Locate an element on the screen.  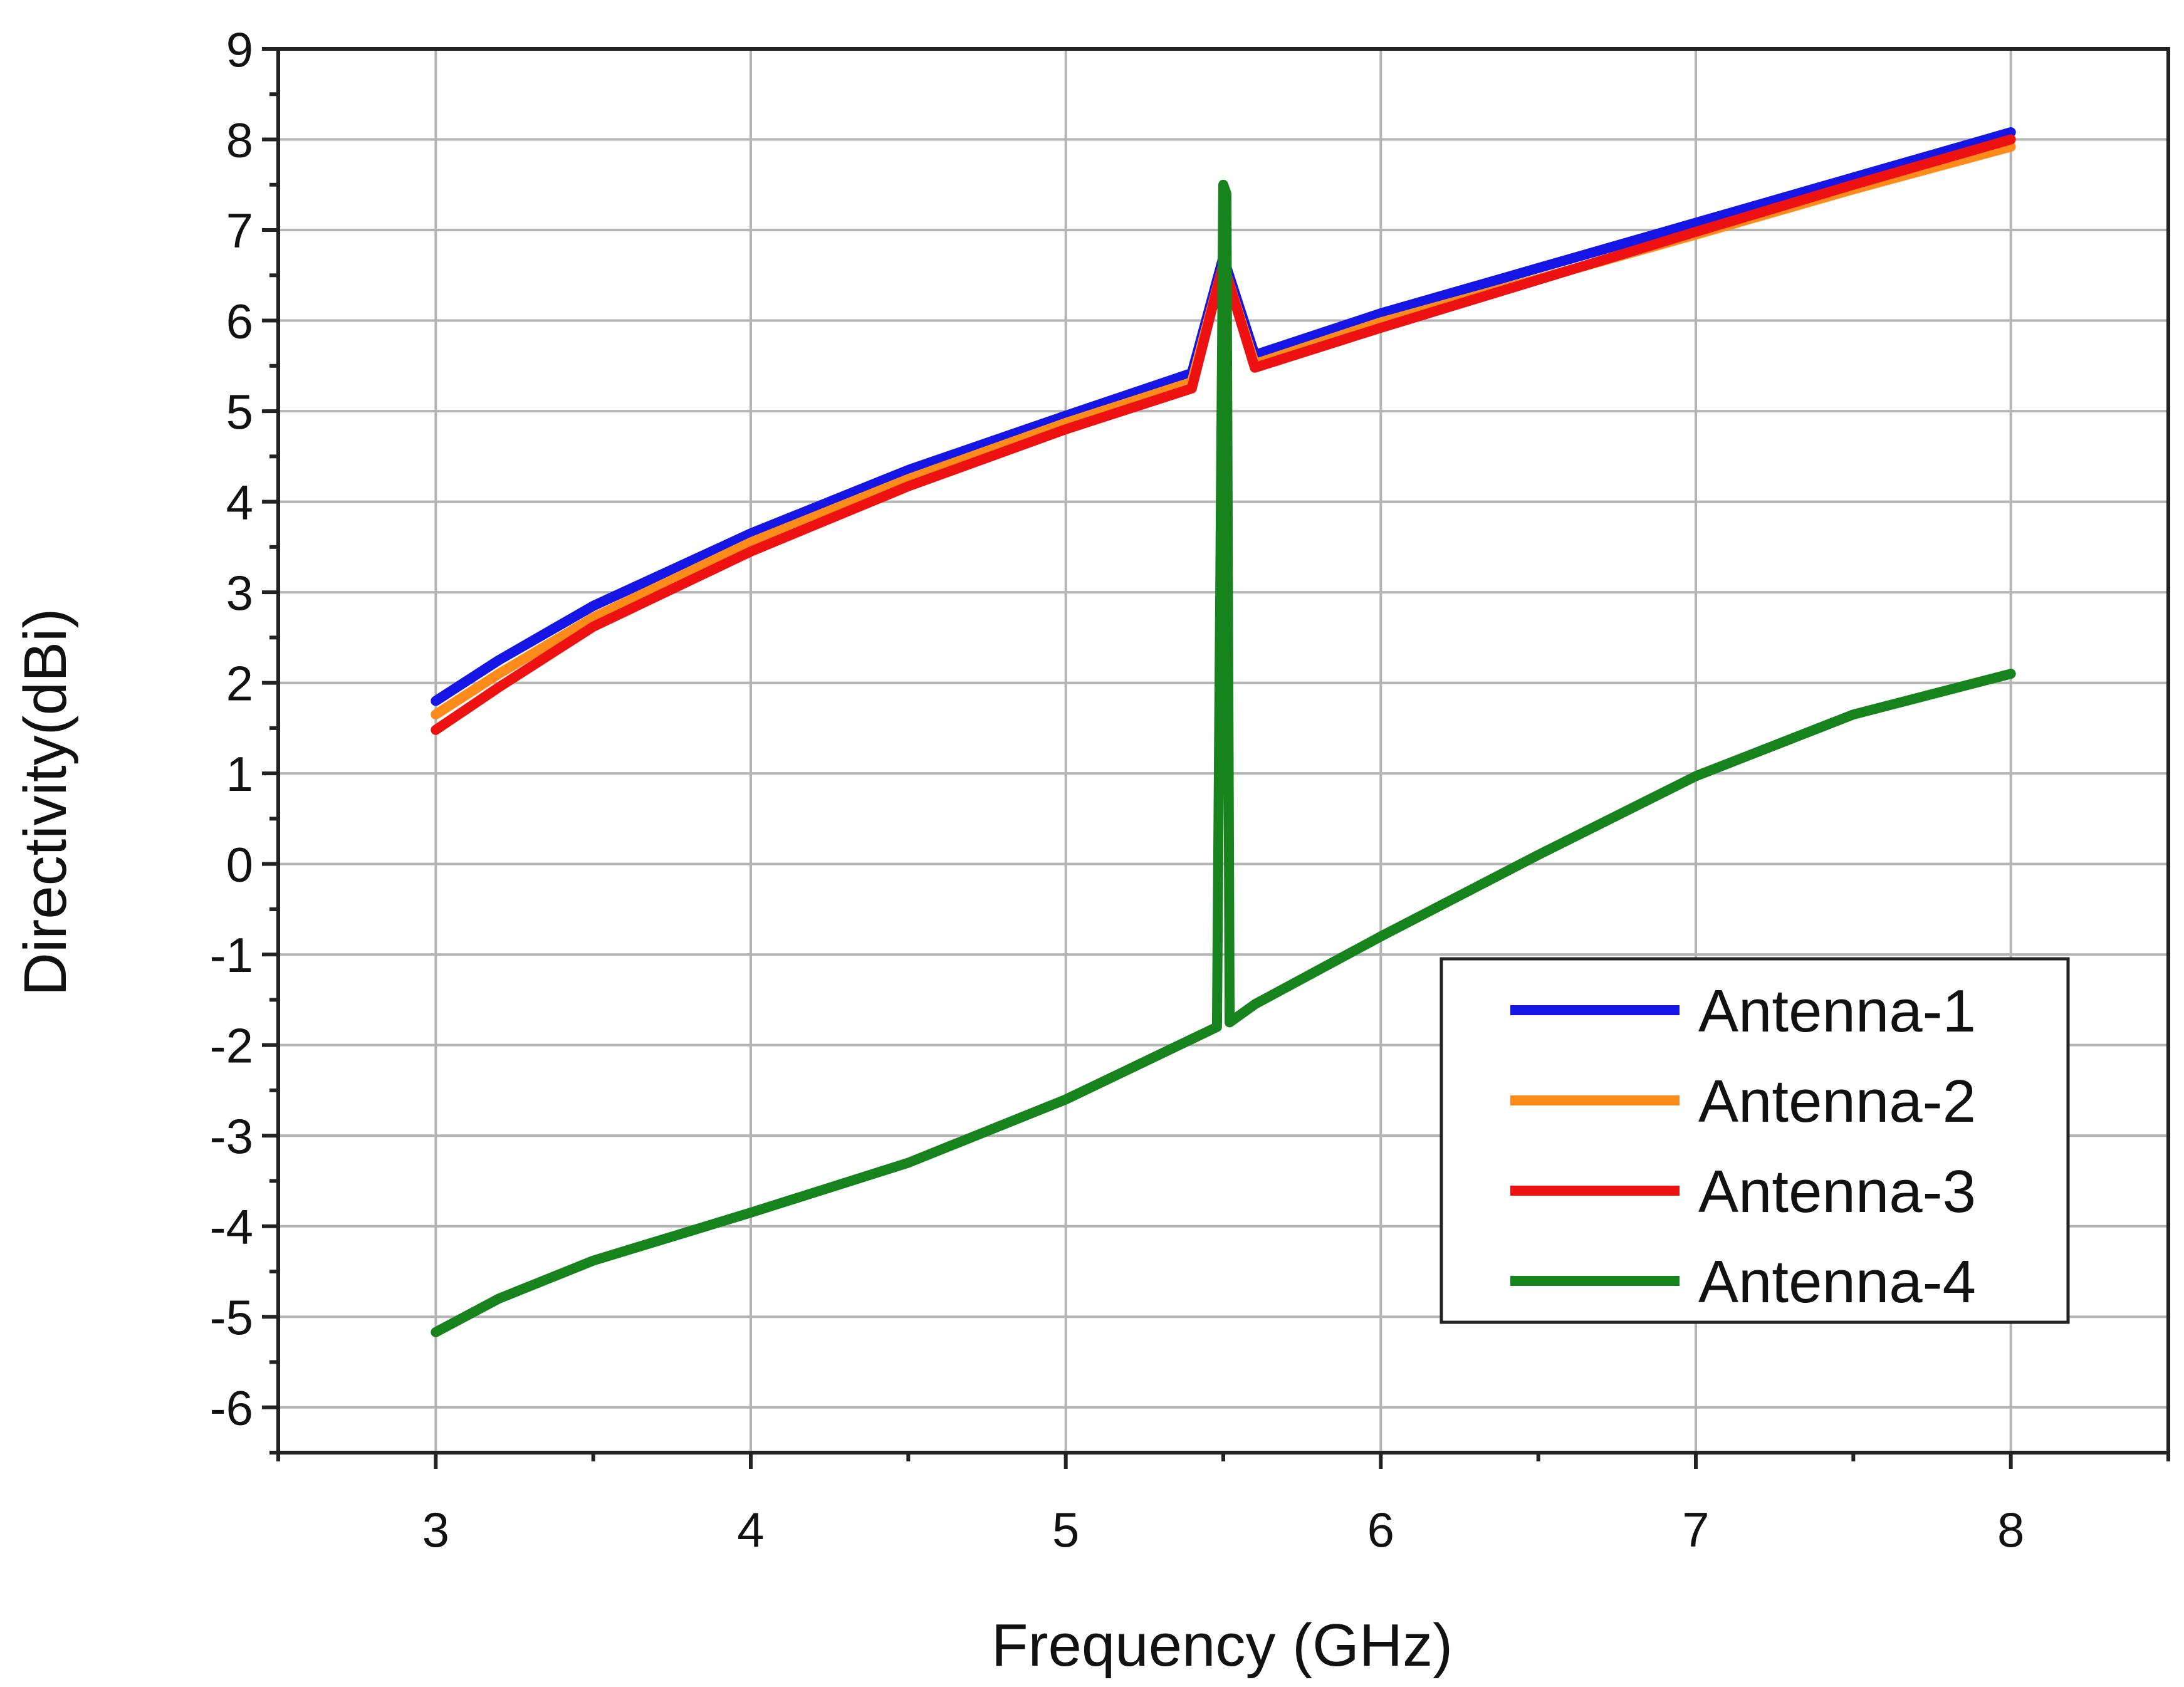
y-tick-label: 8 is located at coordinates (240, 140).